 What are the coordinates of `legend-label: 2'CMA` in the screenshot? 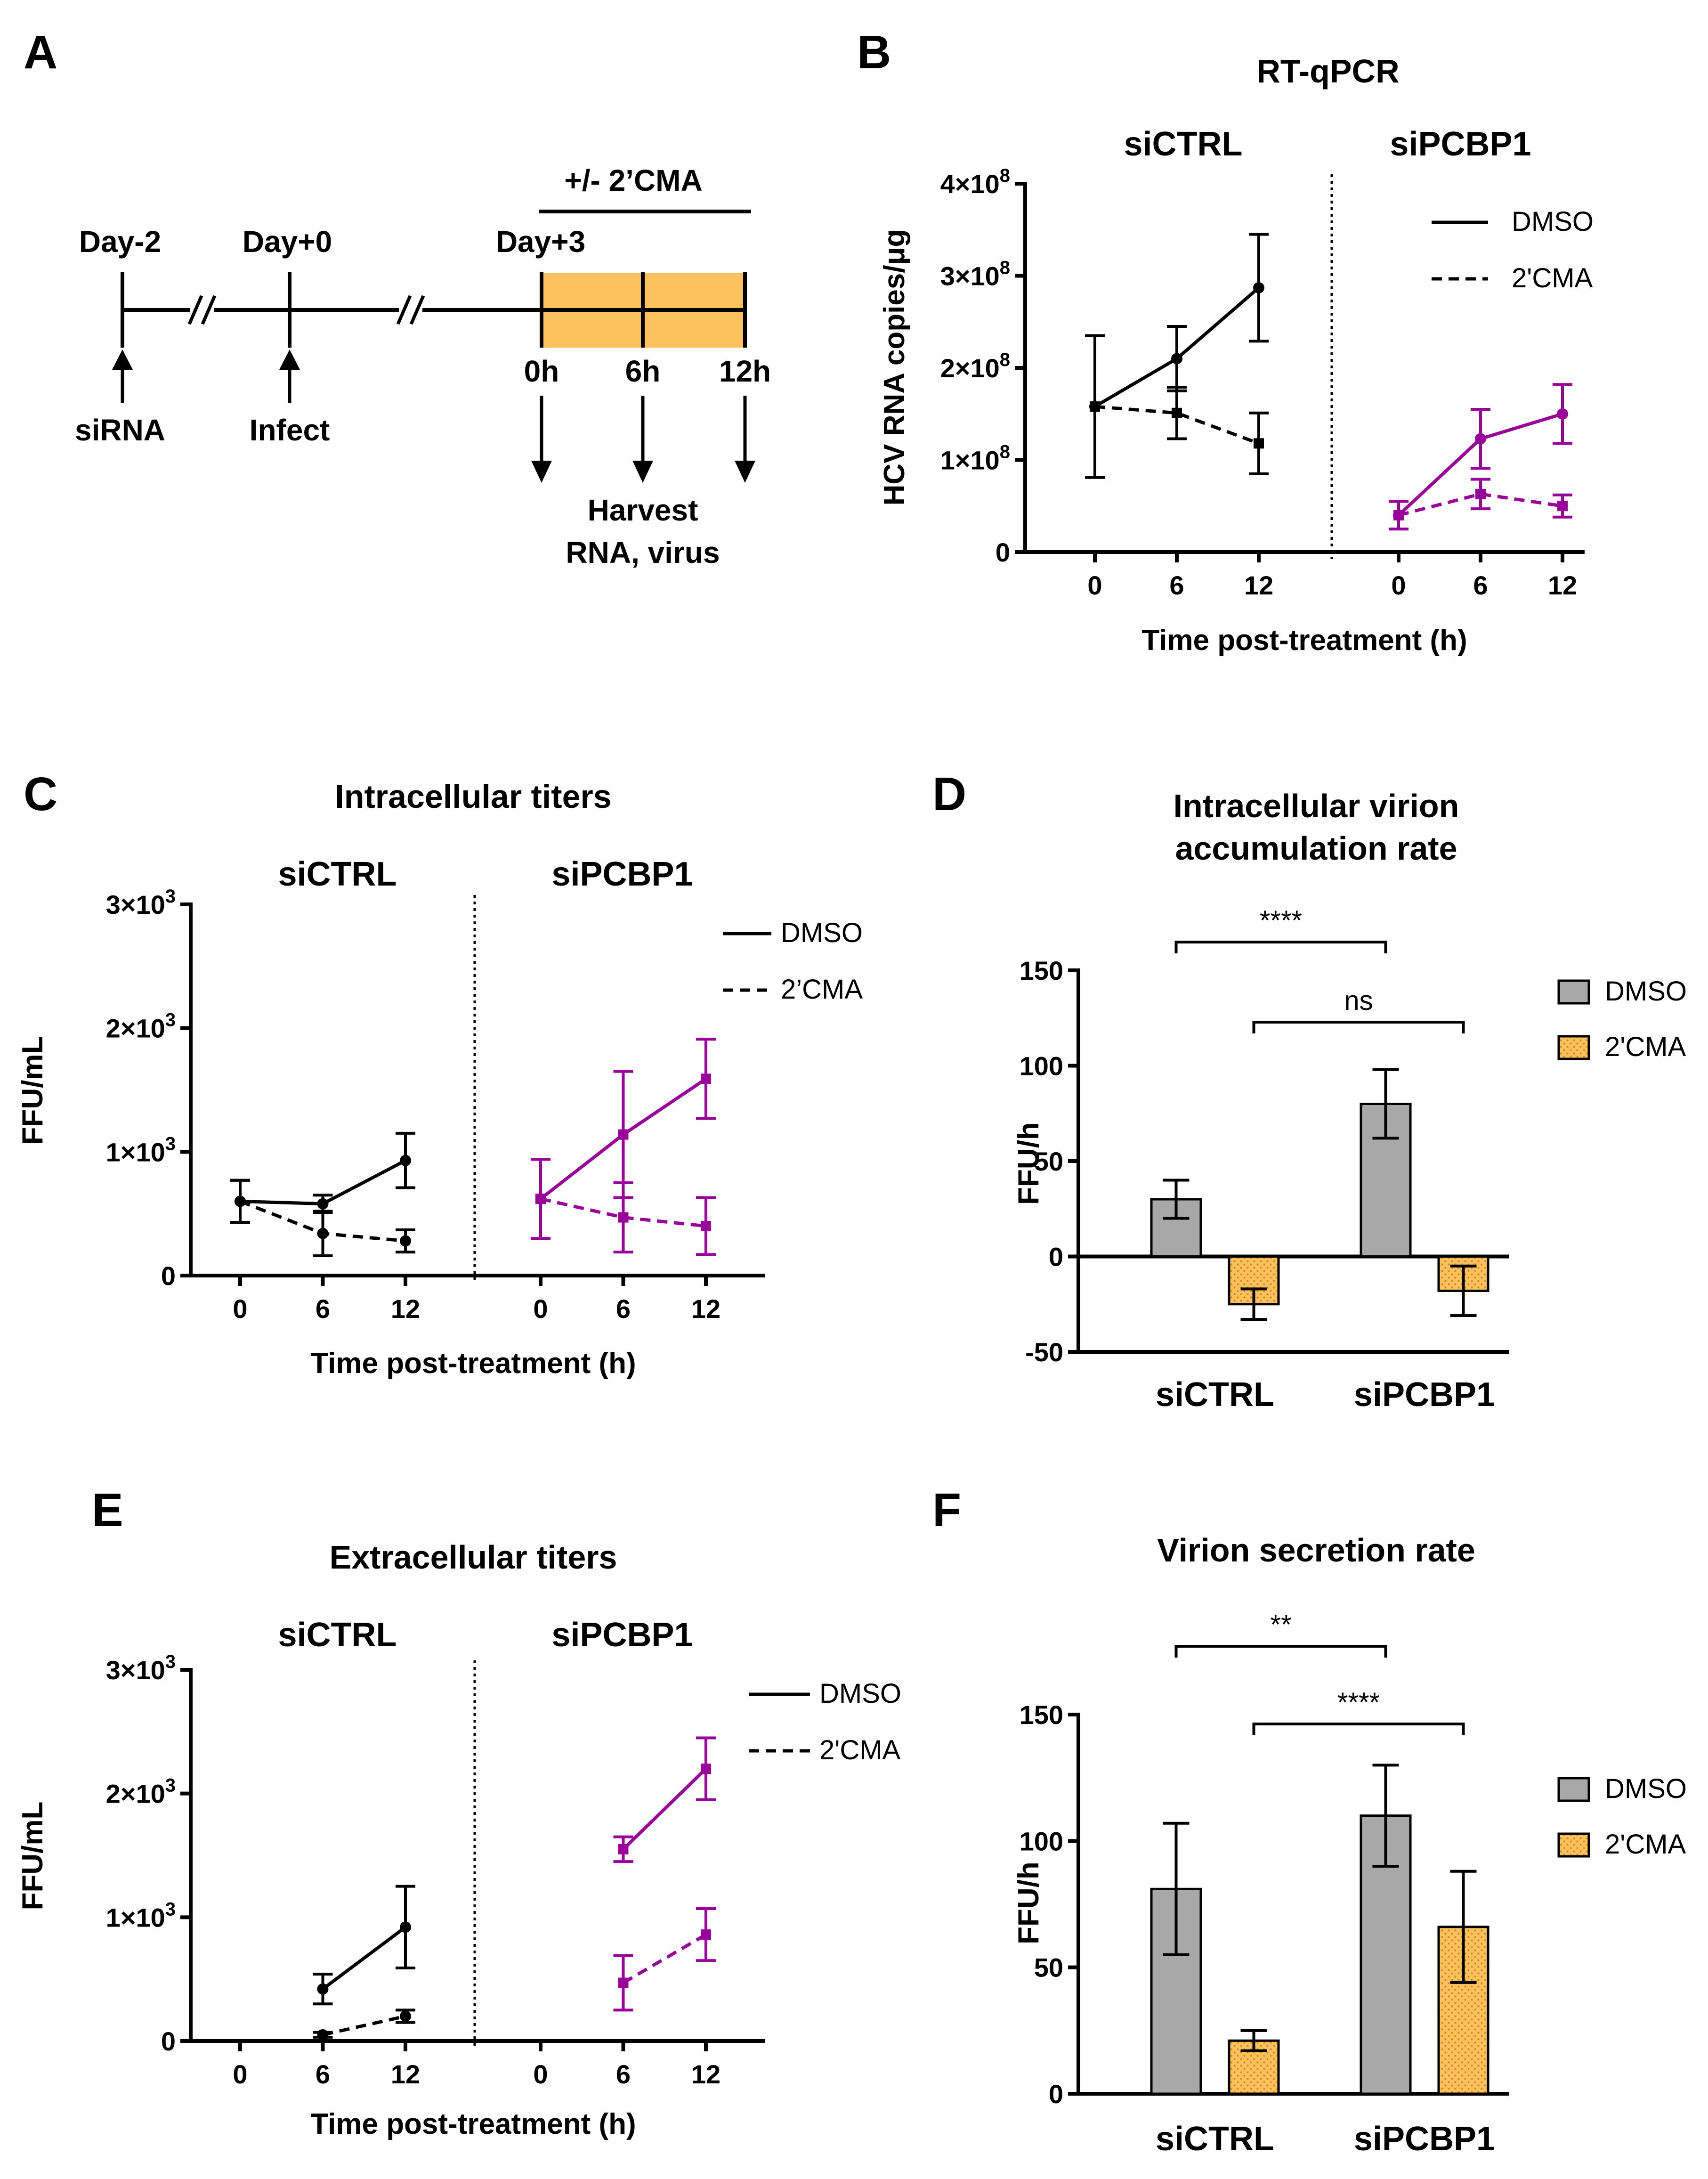 It's located at (1645, 1844).